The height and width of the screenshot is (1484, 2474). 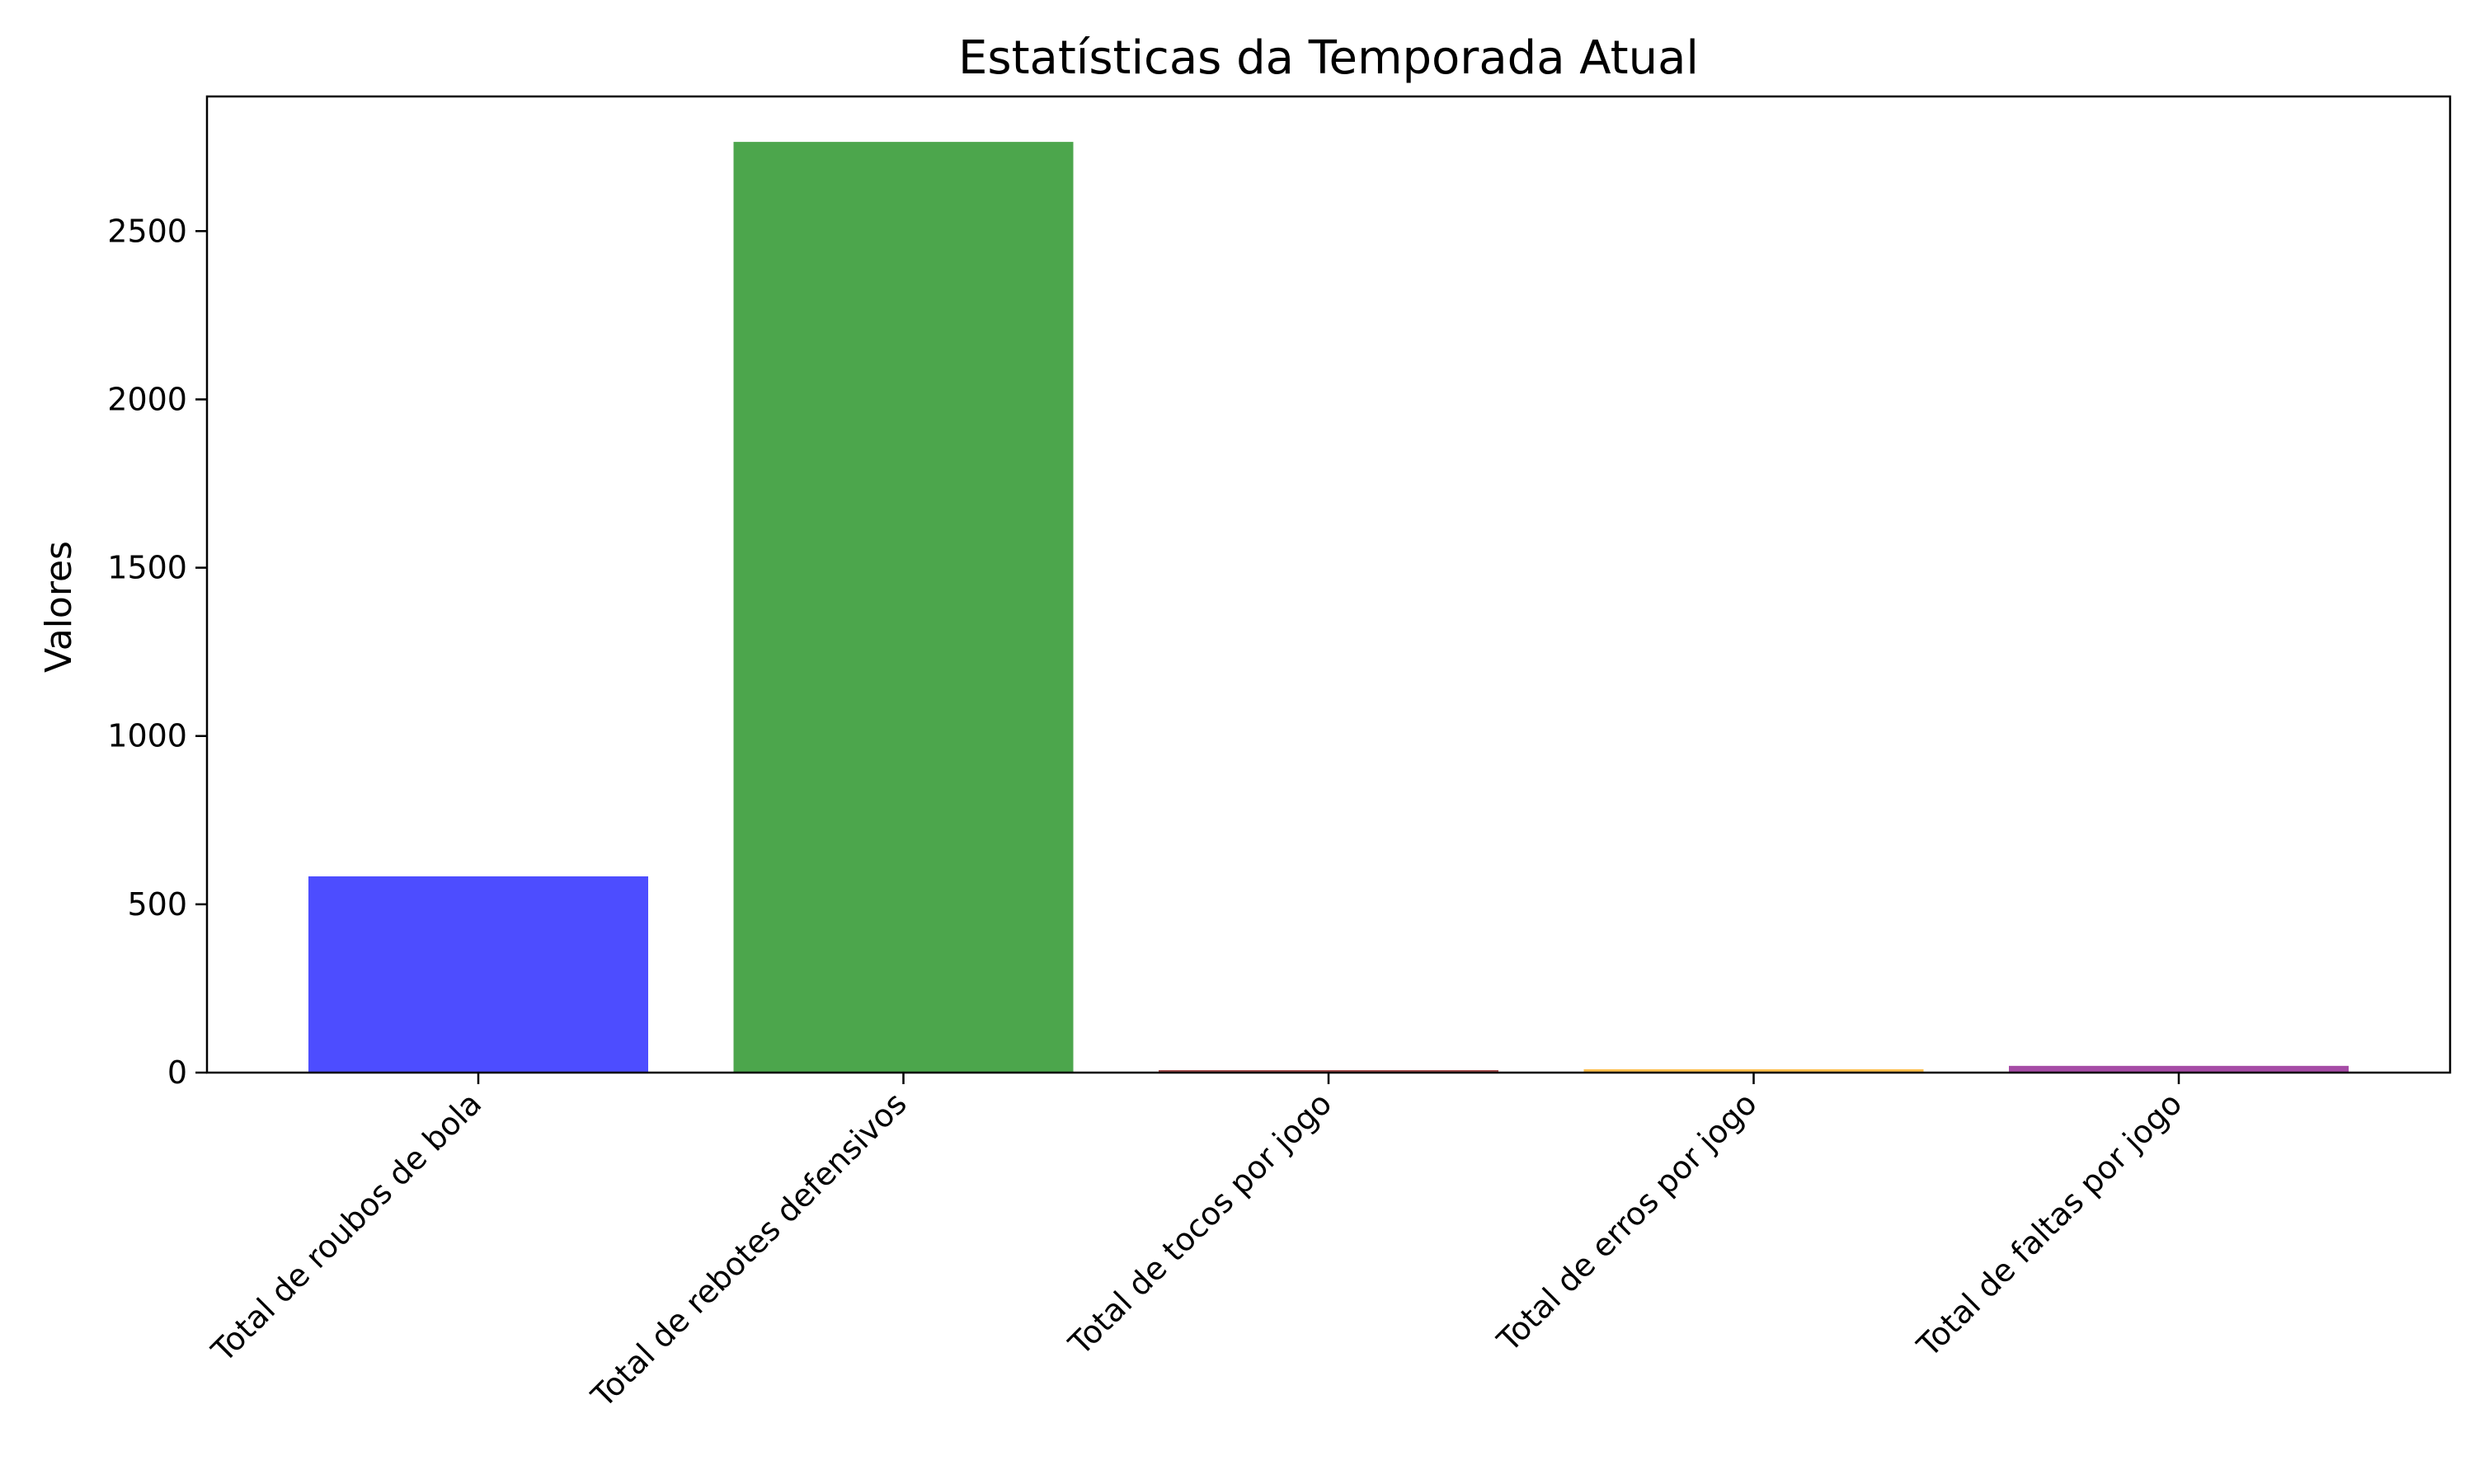 I want to click on chart-title: Estatísticas da Temporada Atual, so click(x=1328, y=58).